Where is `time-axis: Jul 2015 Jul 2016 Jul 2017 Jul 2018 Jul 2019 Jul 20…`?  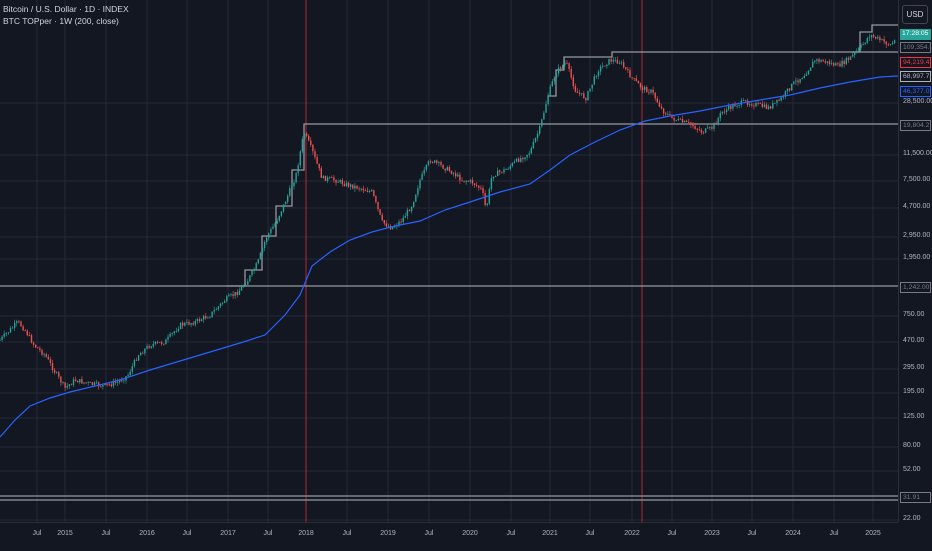
time-axis: Jul 2015 Jul 2016 Jul 2017 Jul 2018 Jul 2019 Jul 20… is located at coordinates (449, 536).